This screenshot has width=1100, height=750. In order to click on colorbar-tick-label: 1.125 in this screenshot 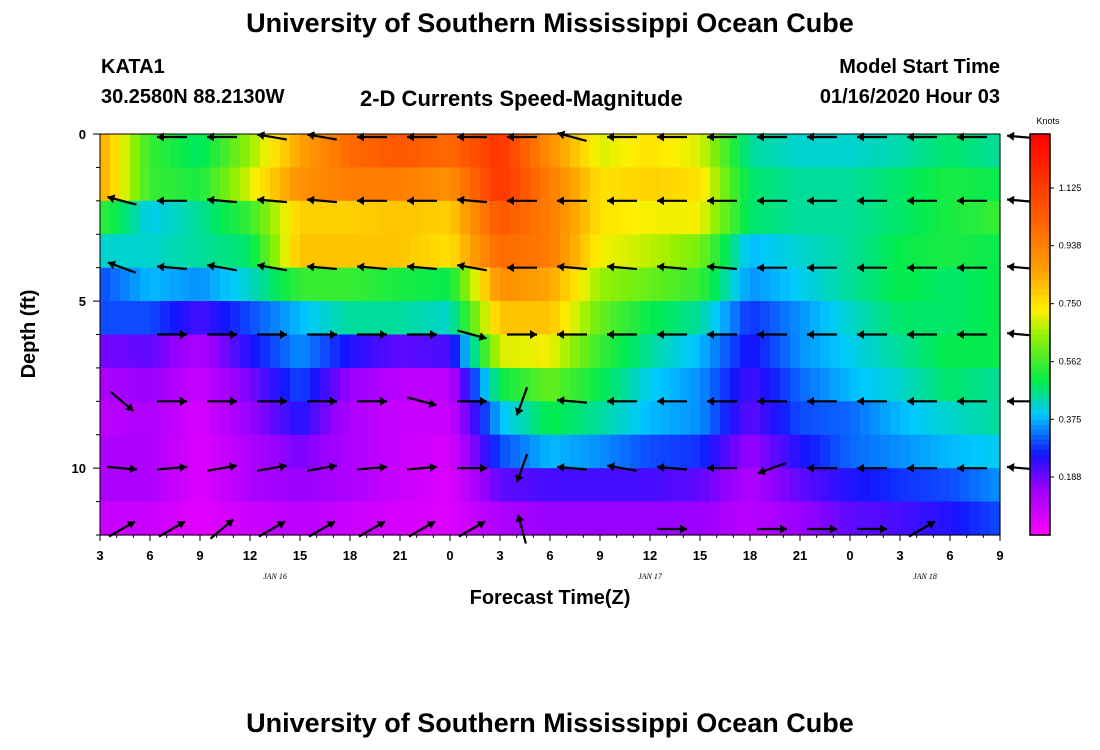, I will do `click(1070, 188)`.